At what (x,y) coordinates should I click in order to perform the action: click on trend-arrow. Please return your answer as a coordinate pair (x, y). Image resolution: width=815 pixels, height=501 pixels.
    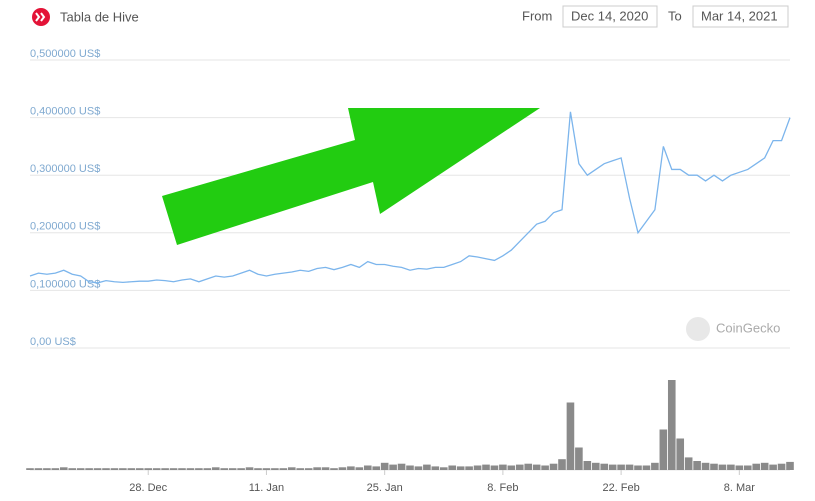
    Looking at the image, I should click on (351, 176).